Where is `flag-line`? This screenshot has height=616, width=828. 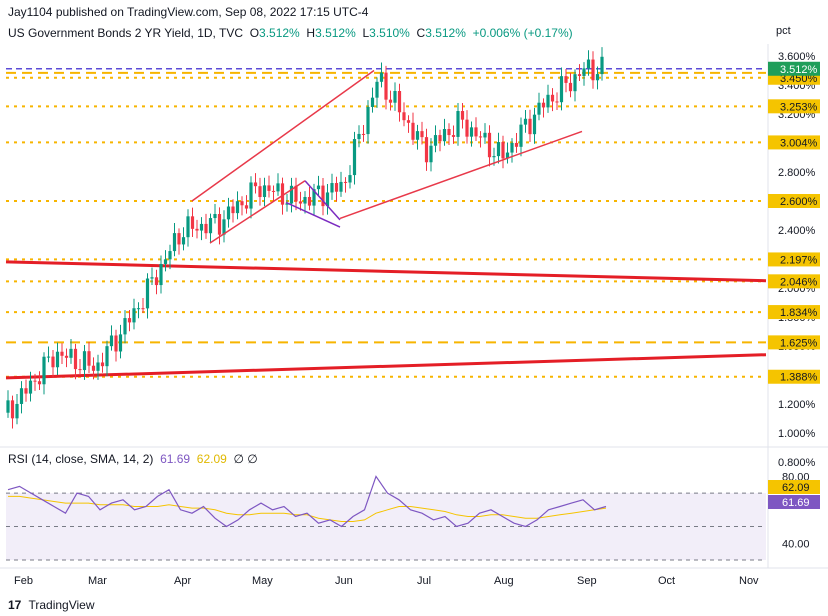 flag-line is located at coordinates (322, 200).